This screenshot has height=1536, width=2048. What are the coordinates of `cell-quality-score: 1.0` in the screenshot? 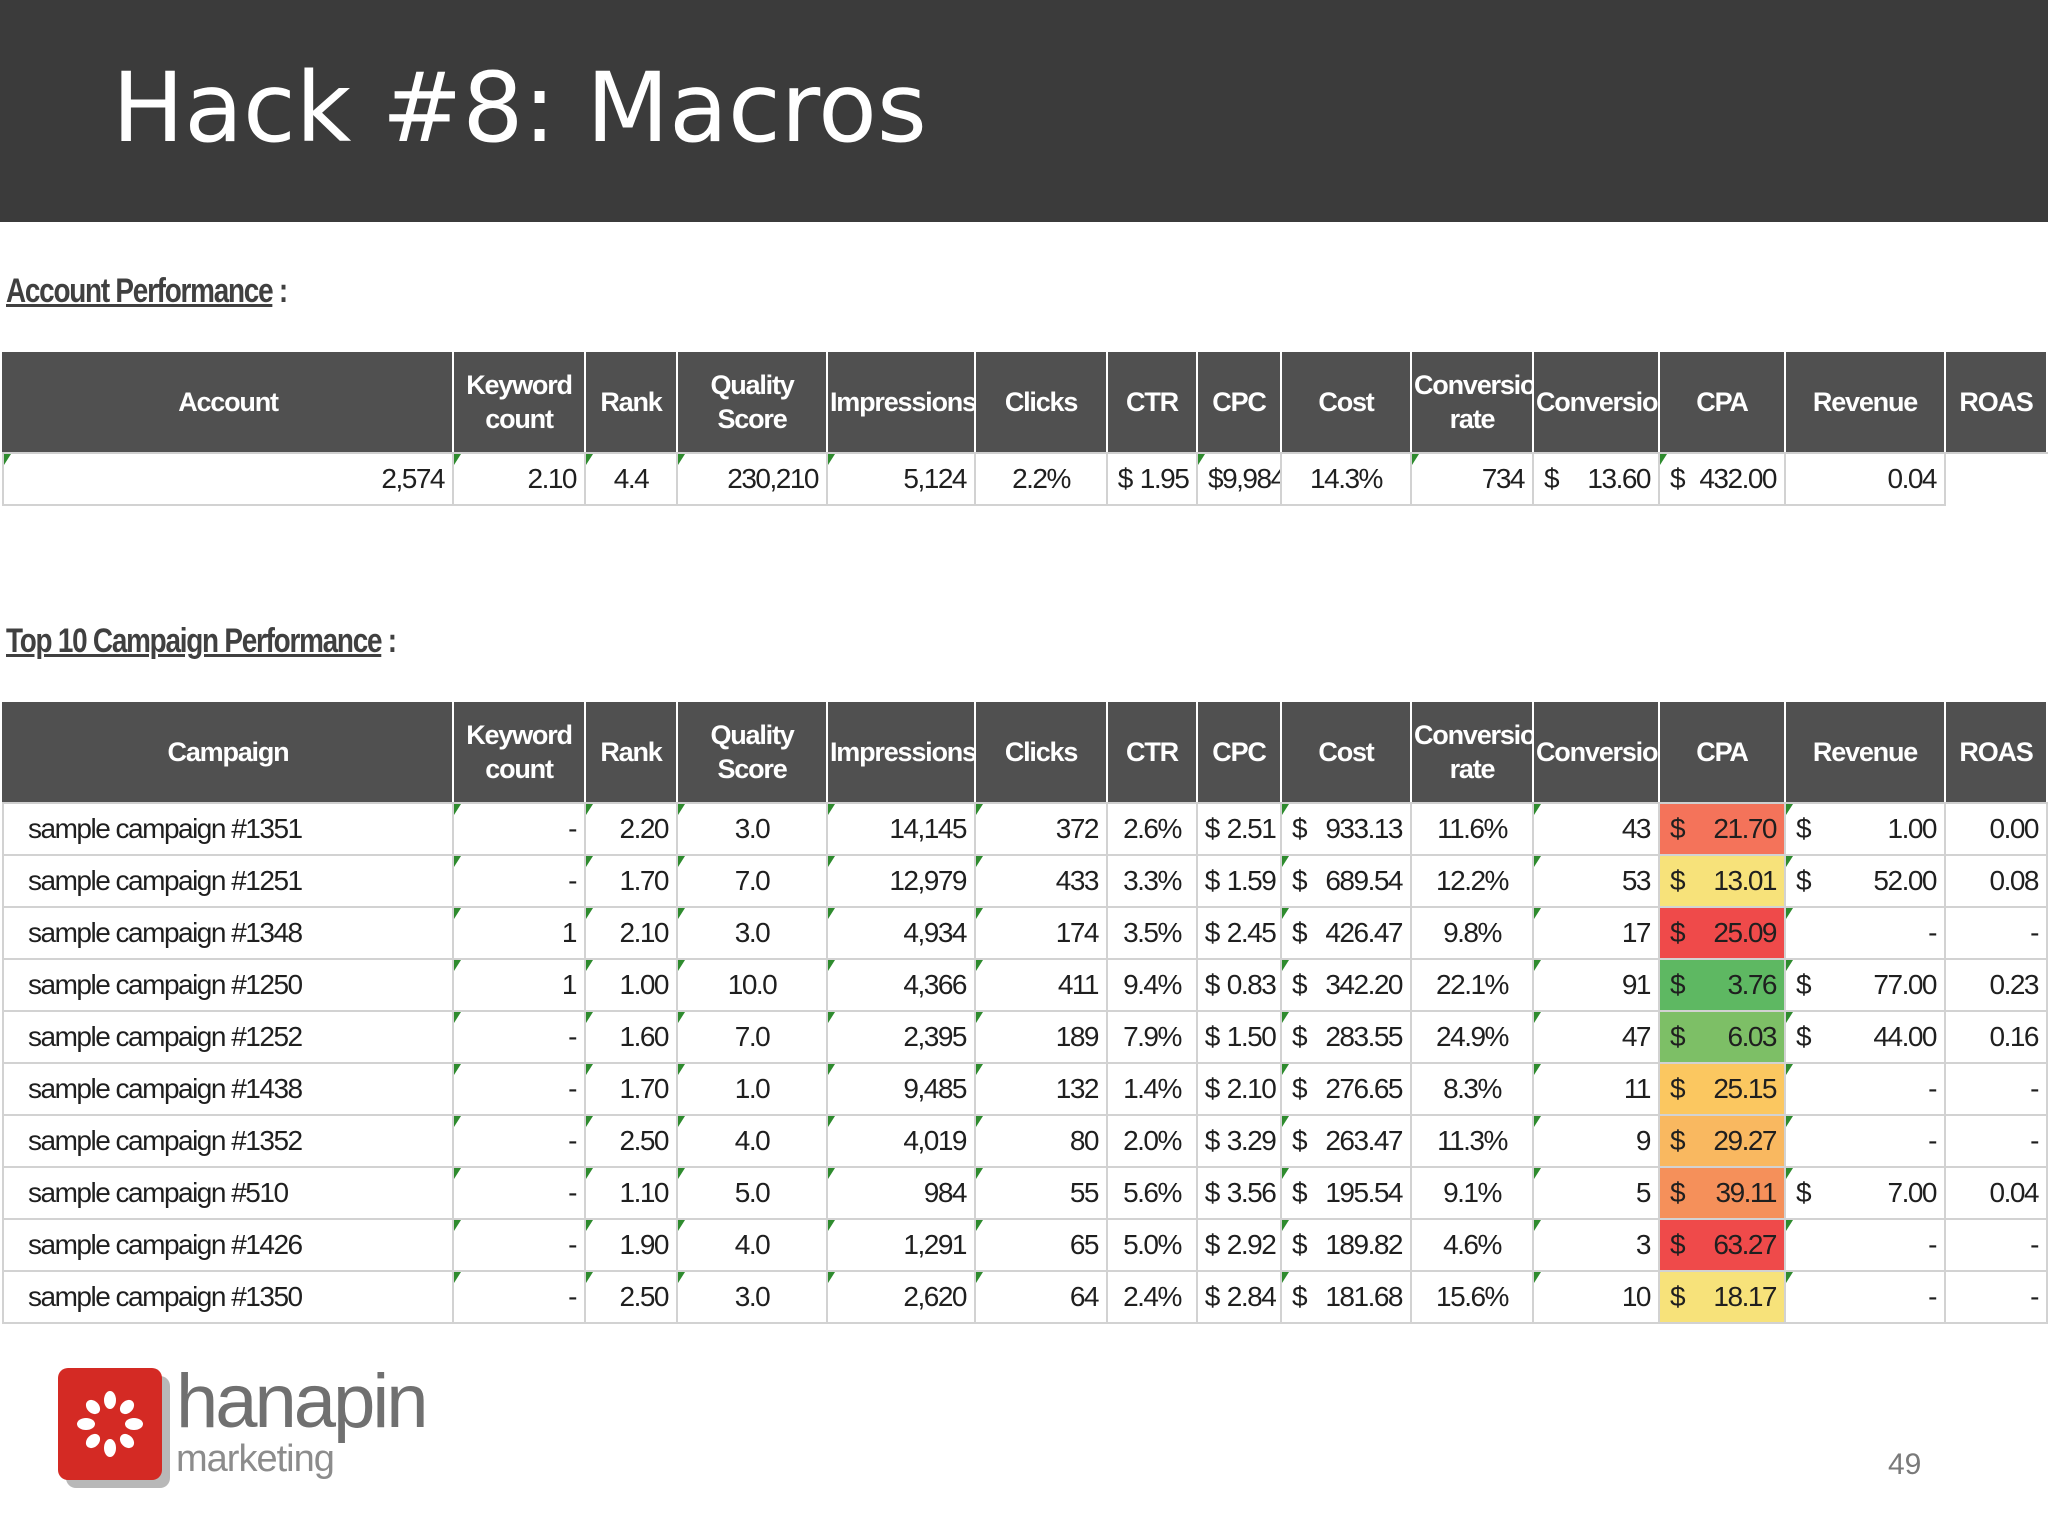 It's located at (752, 1089).